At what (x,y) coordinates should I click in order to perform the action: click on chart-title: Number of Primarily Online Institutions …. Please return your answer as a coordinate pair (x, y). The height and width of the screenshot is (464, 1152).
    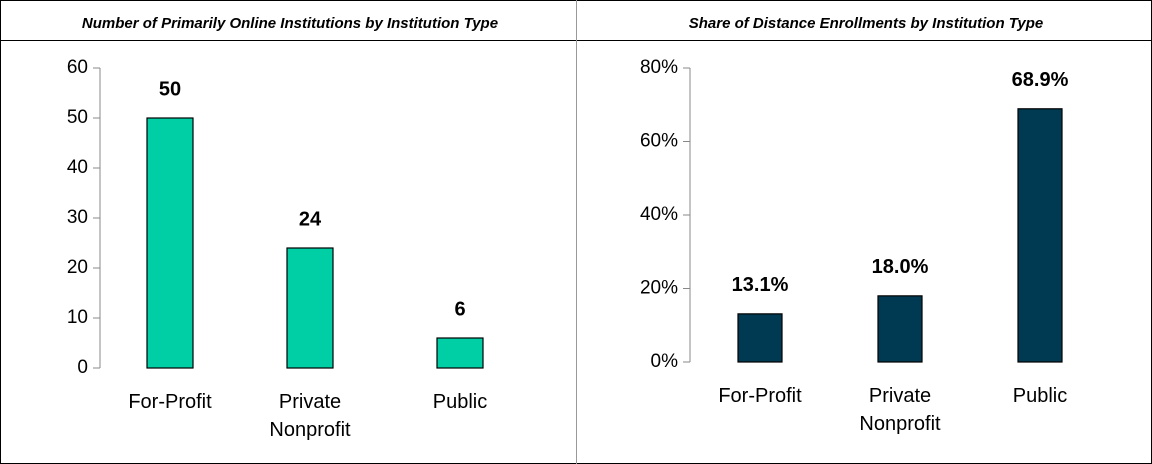
    Looking at the image, I should click on (290, 23).